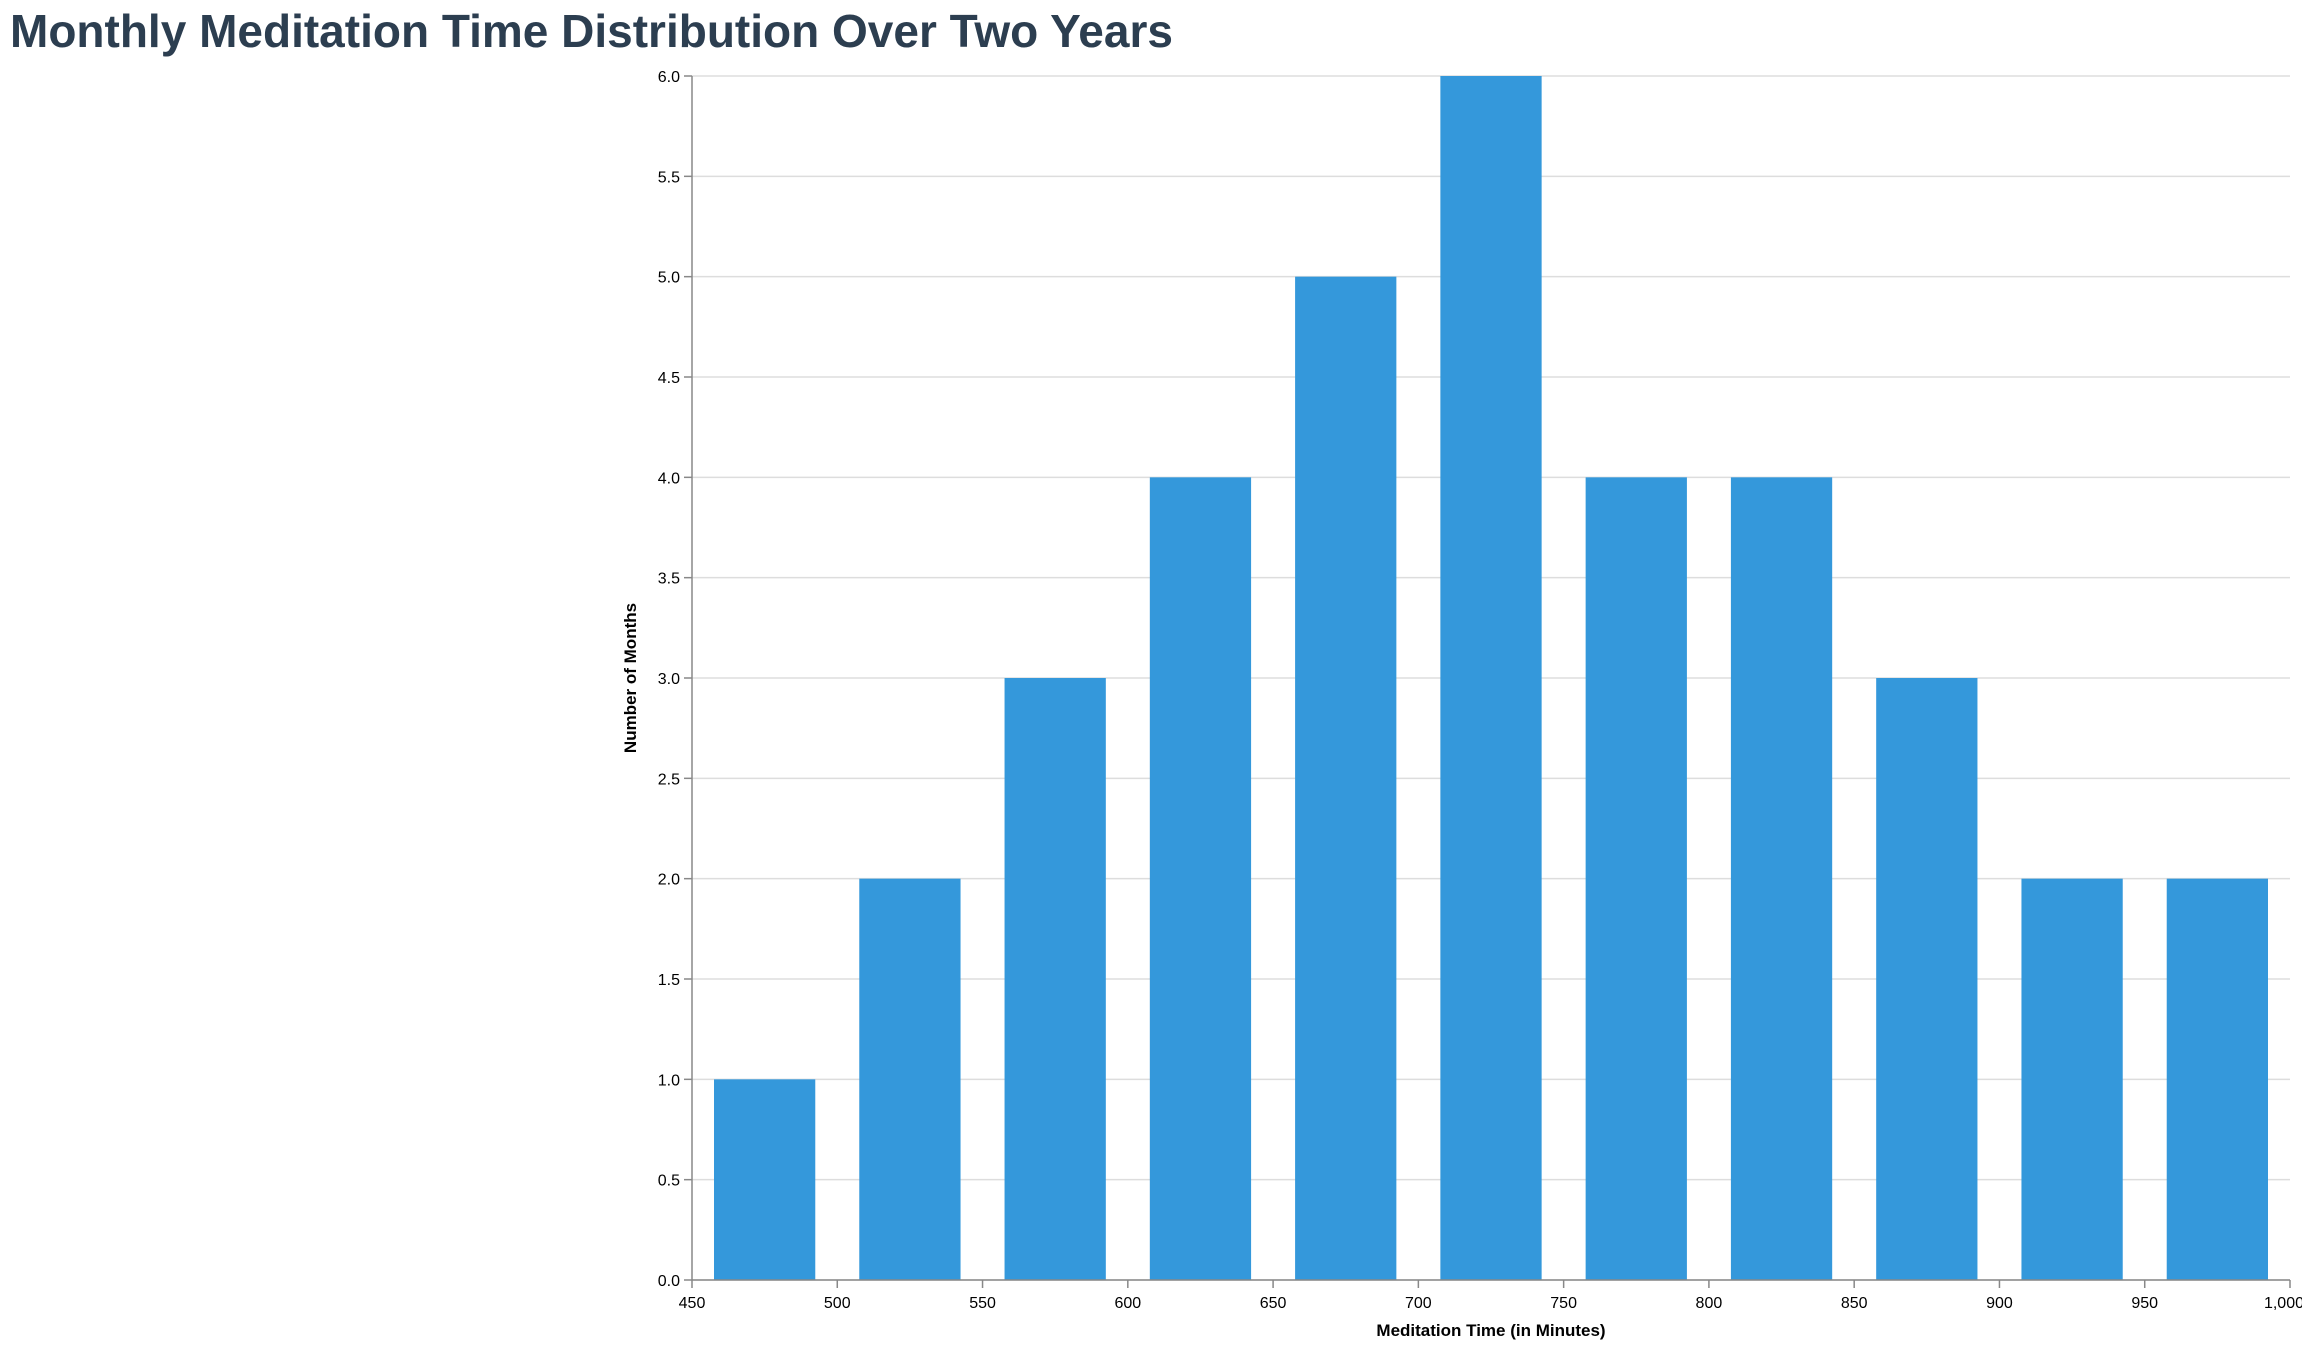  Describe the element at coordinates (1490, 1330) in the screenshot. I see `x-axis-title: Meditation Time (in Minutes)` at that location.